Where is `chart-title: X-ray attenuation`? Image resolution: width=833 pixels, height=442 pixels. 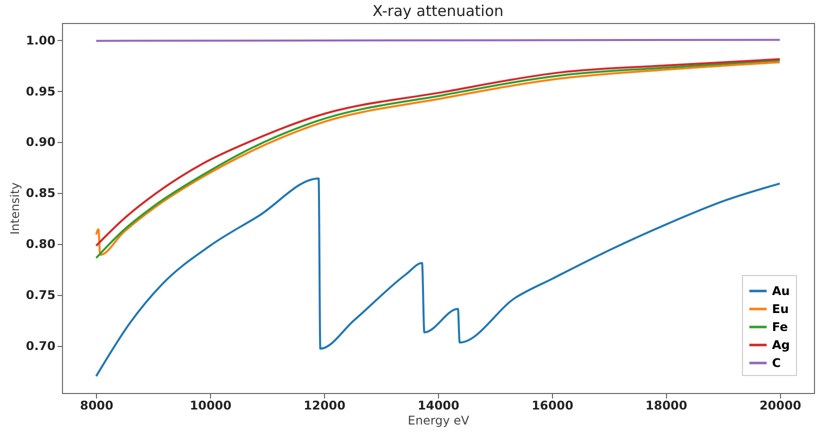
chart-title: X-ray attenuation is located at coordinates (438, 11).